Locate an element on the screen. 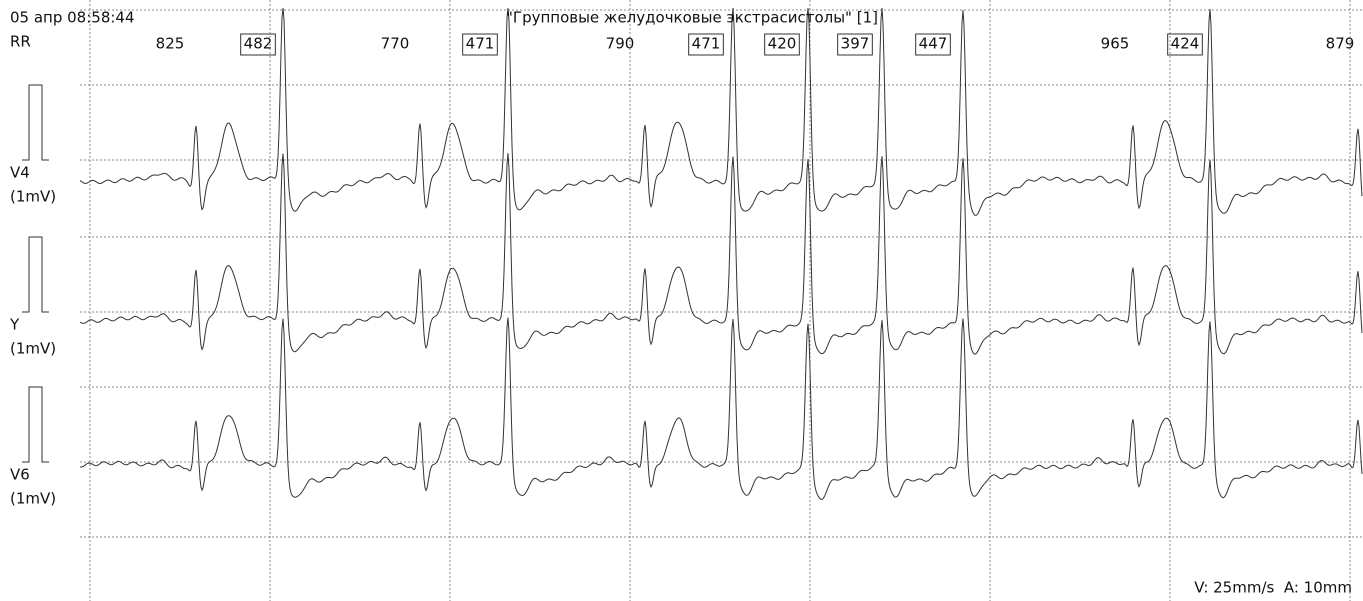 The image size is (1363, 601). timestamp: 05 апр 08:58:44 is located at coordinates (72, 18).